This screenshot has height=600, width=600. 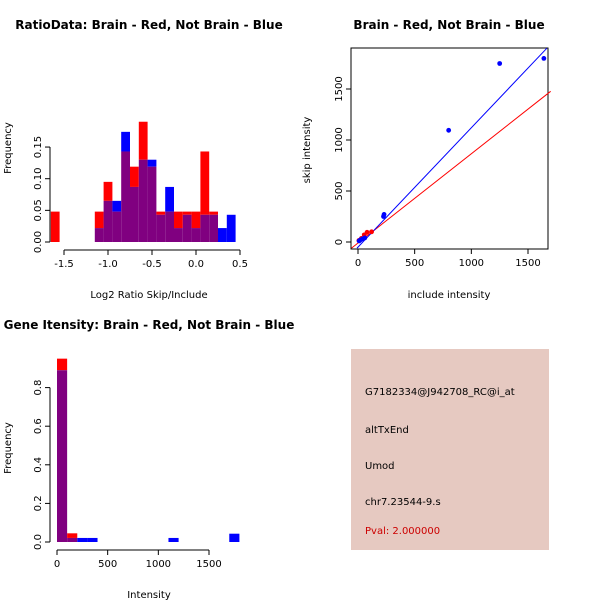 What do you see at coordinates (387, 430) in the screenshot?
I see `event-type: altTxEnd` at bounding box center [387, 430].